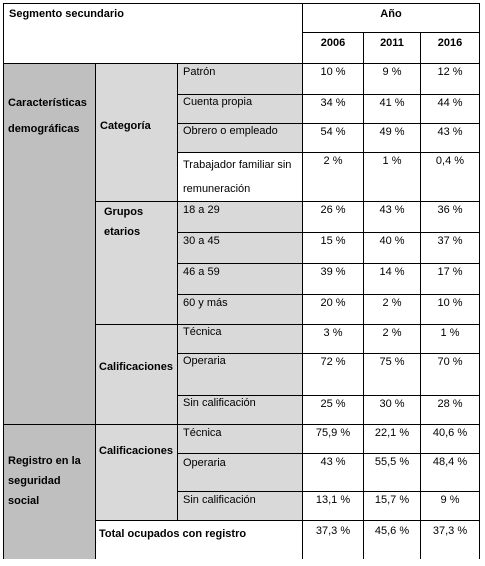  Describe the element at coordinates (240, 177) in the screenshot. I see `row-label: Trabajador familiar sin remuneración` at that location.